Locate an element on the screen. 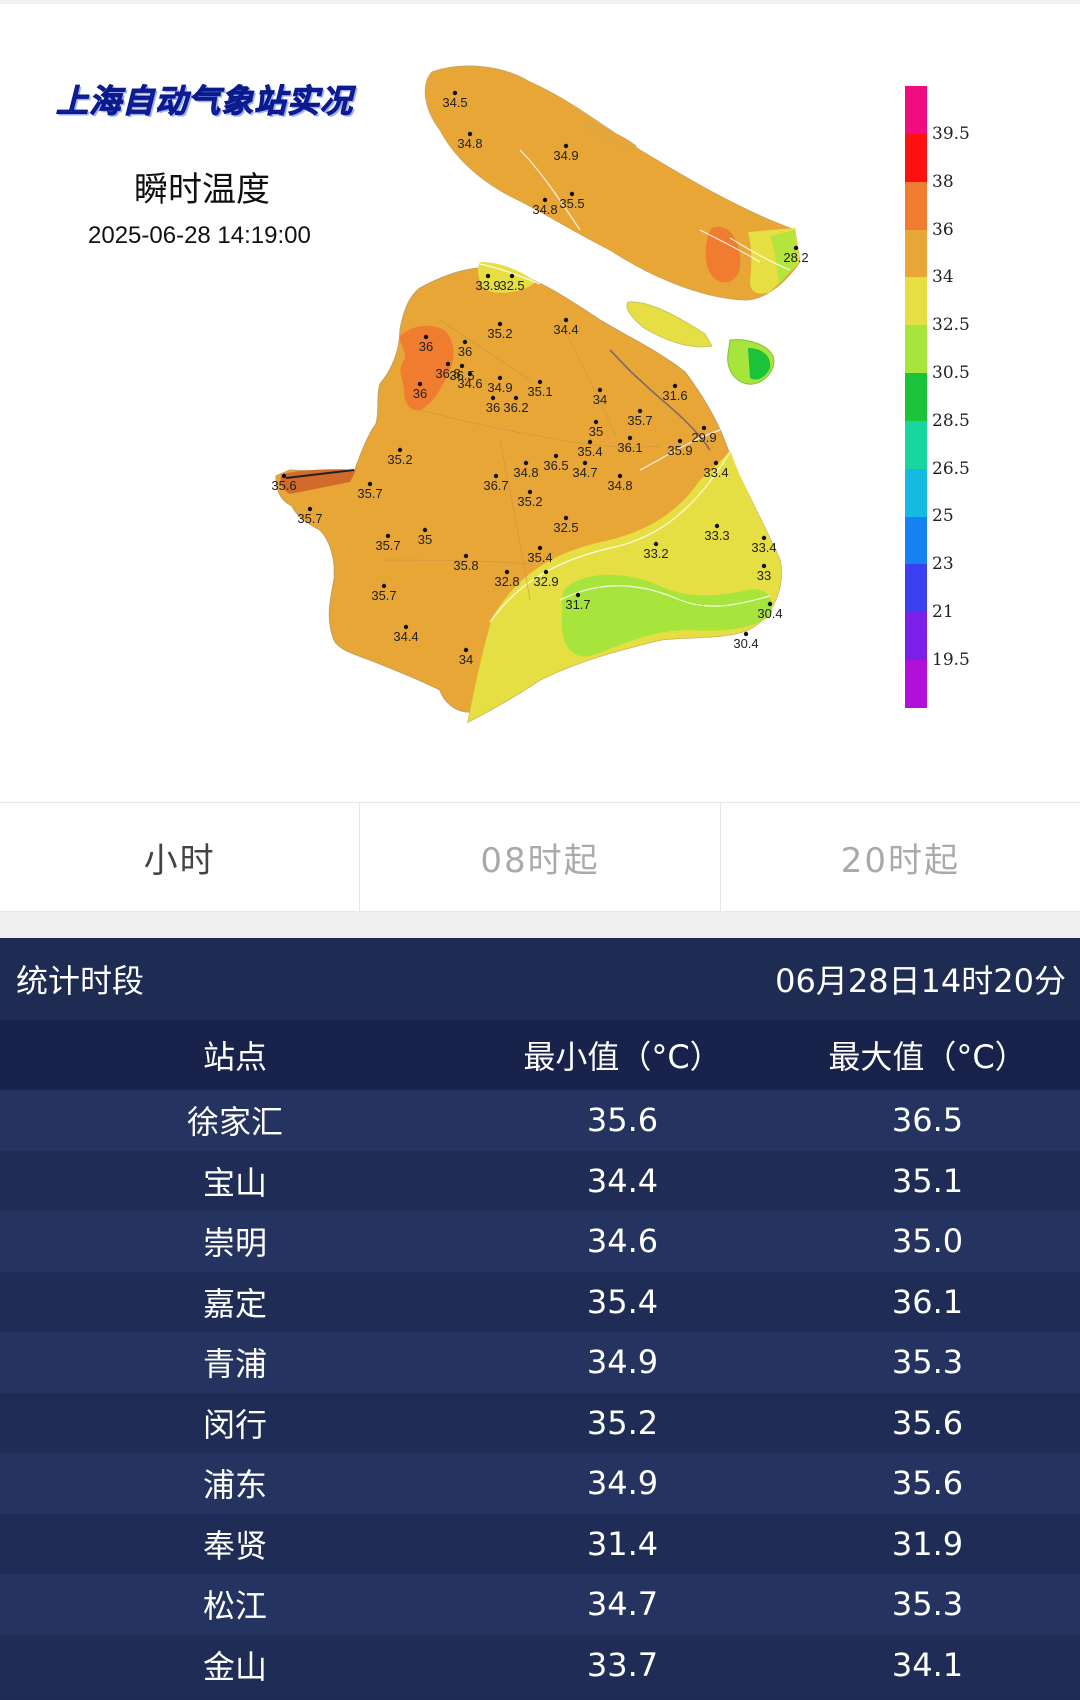 The width and height of the screenshot is (1080, 1700). isotherm-lines is located at coordinates (635, 386).